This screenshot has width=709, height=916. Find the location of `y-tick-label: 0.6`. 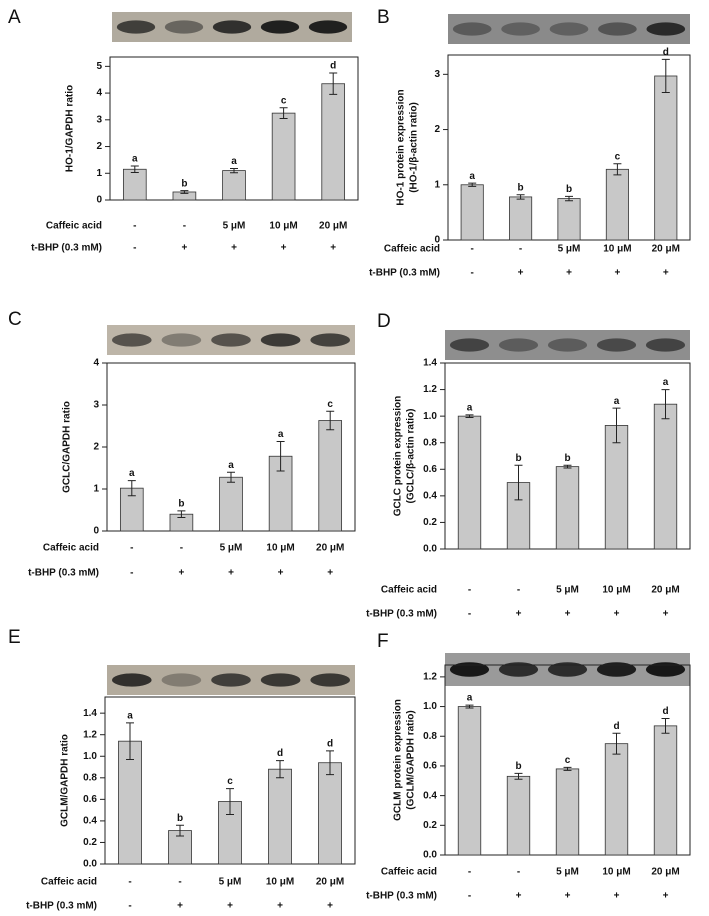

y-tick-label: 0.6 is located at coordinates (90, 799).